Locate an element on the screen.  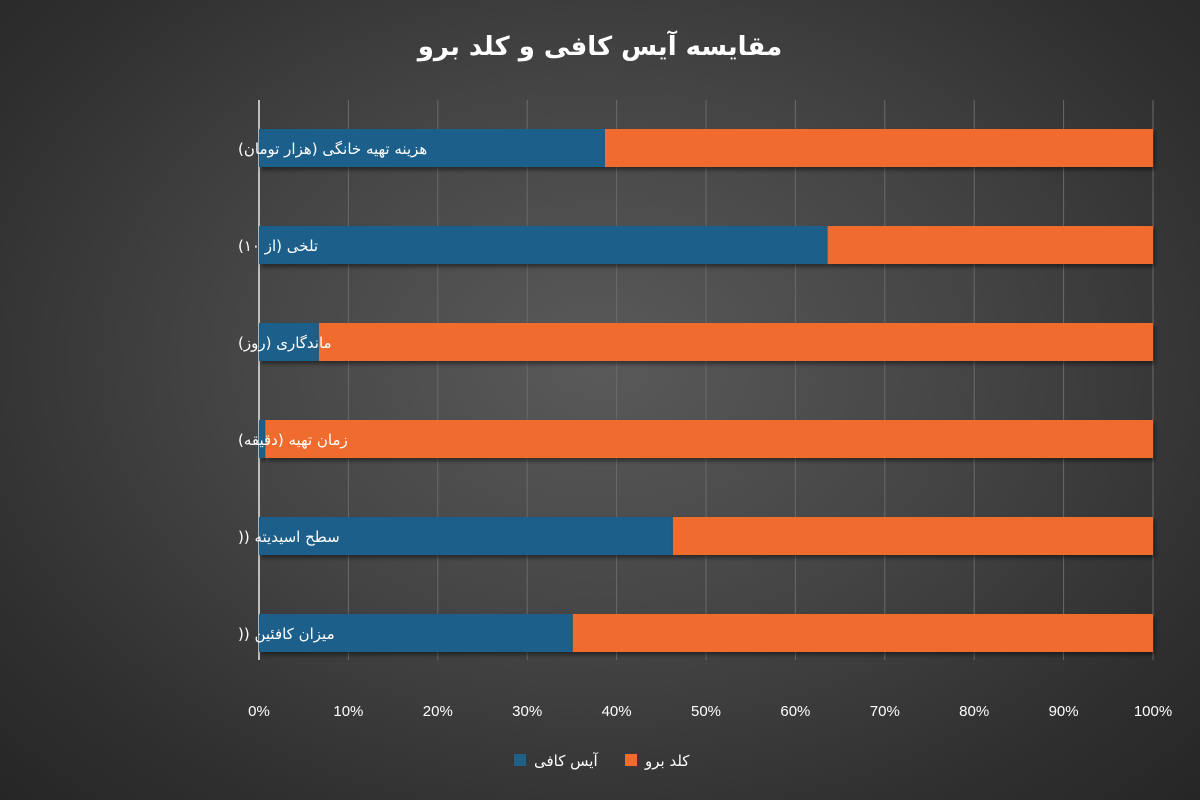
category-label: هزینه تهیه خانگی (هزار تومان) is located at coordinates (332, 149).